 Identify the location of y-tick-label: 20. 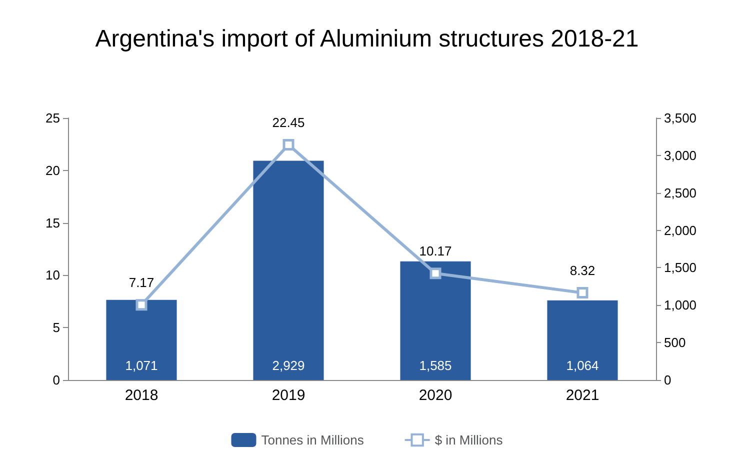
(53, 170).